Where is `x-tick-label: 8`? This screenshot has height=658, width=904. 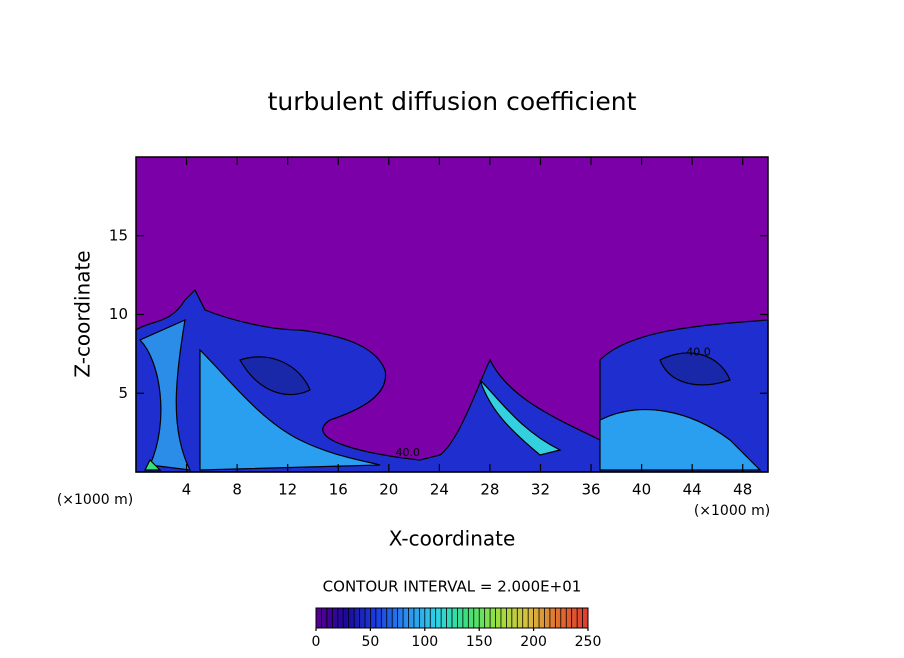 x-tick-label: 8 is located at coordinates (237, 490).